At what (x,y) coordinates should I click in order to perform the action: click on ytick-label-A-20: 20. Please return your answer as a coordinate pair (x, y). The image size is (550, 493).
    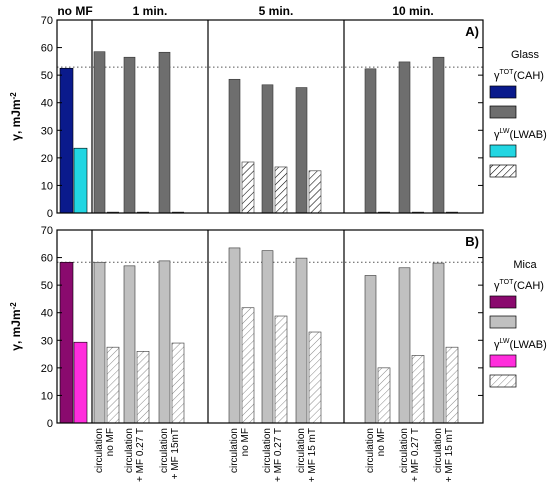
    Looking at the image, I should click on (47, 159).